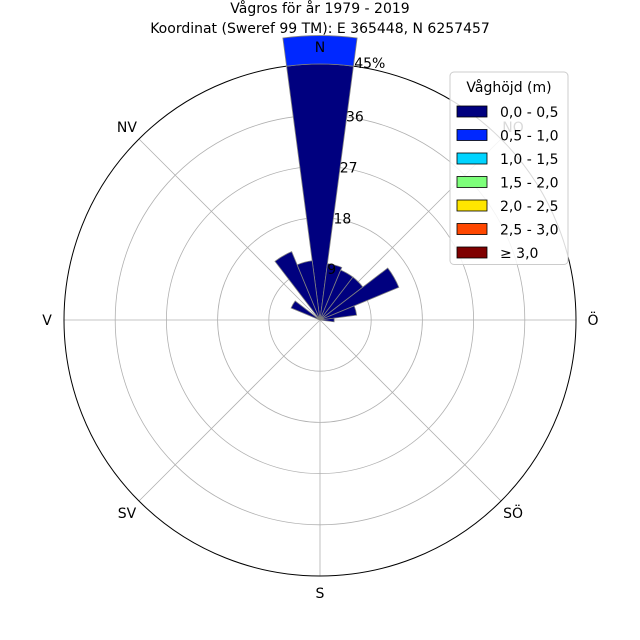 This screenshot has width=640, height=640. I want to click on legend-frame, so click(509, 168).